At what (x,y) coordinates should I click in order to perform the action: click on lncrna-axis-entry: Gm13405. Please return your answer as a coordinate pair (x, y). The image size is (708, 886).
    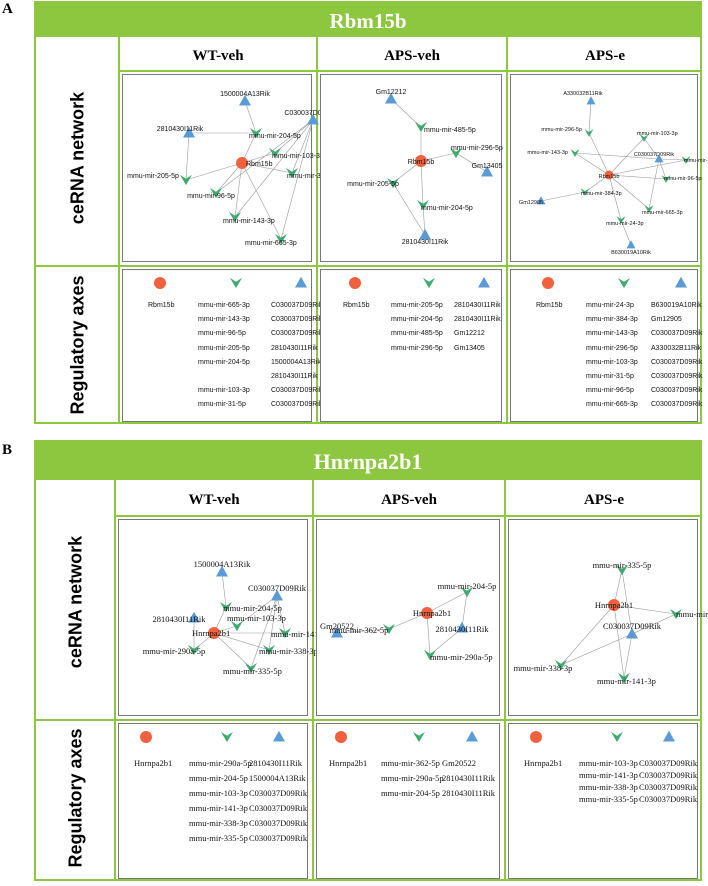
    Looking at the image, I should click on (469, 348).